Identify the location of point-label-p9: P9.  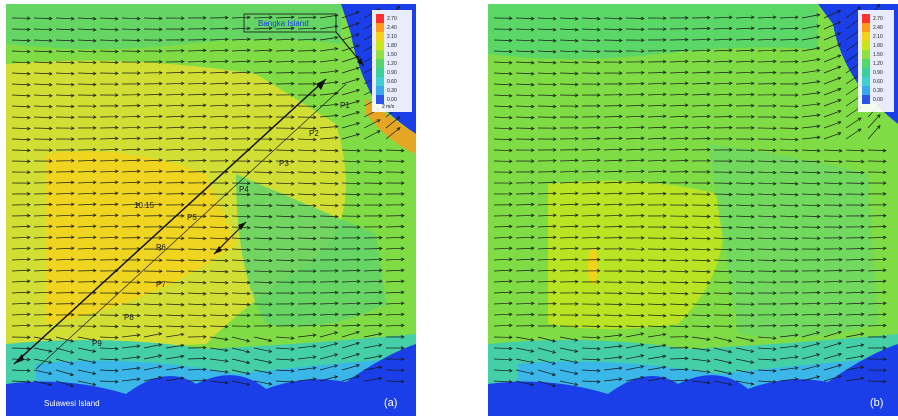
(97, 343).